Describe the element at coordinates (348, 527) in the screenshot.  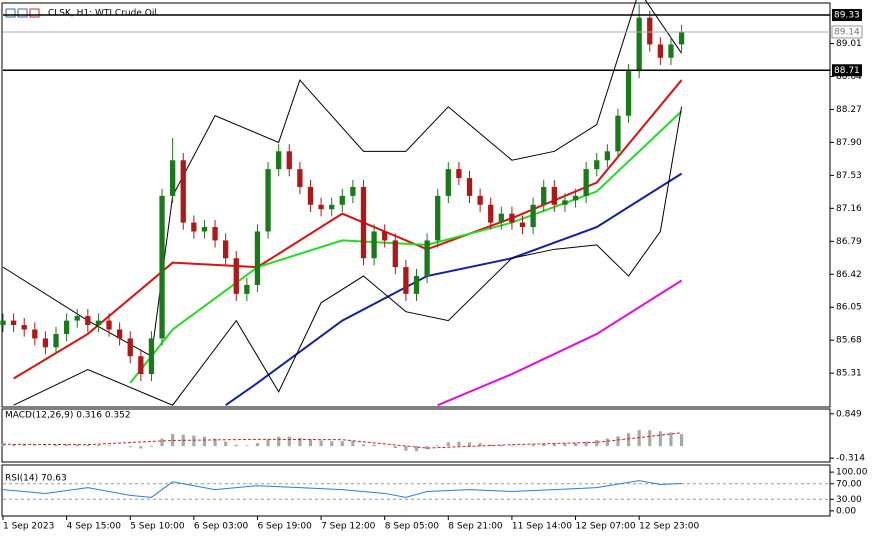
I see `x-tick-label: 7 Sep 12:00` at that location.